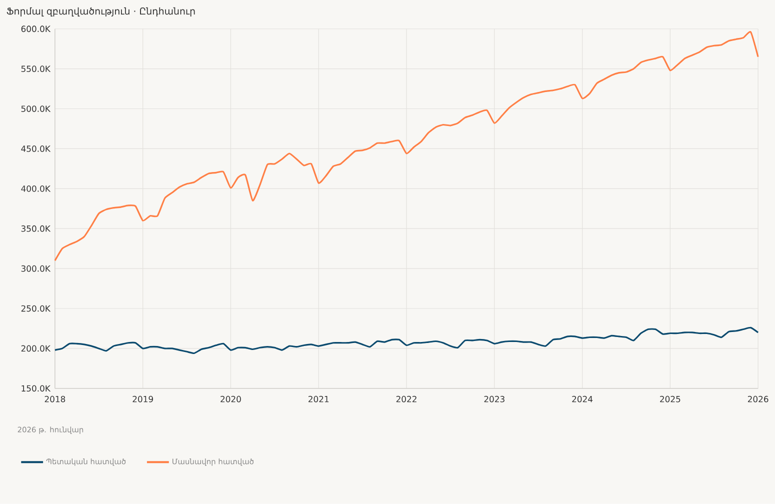  What do you see at coordinates (36, 69) in the screenshot?
I see `y-tick-label: 550.0K` at bounding box center [36, 69].